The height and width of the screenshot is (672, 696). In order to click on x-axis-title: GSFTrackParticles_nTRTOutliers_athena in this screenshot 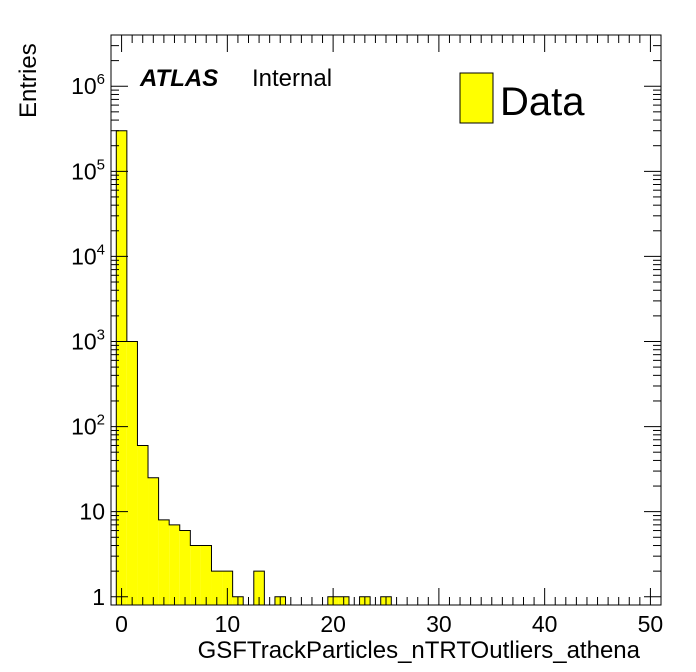, I will do `click(419, 650)`.